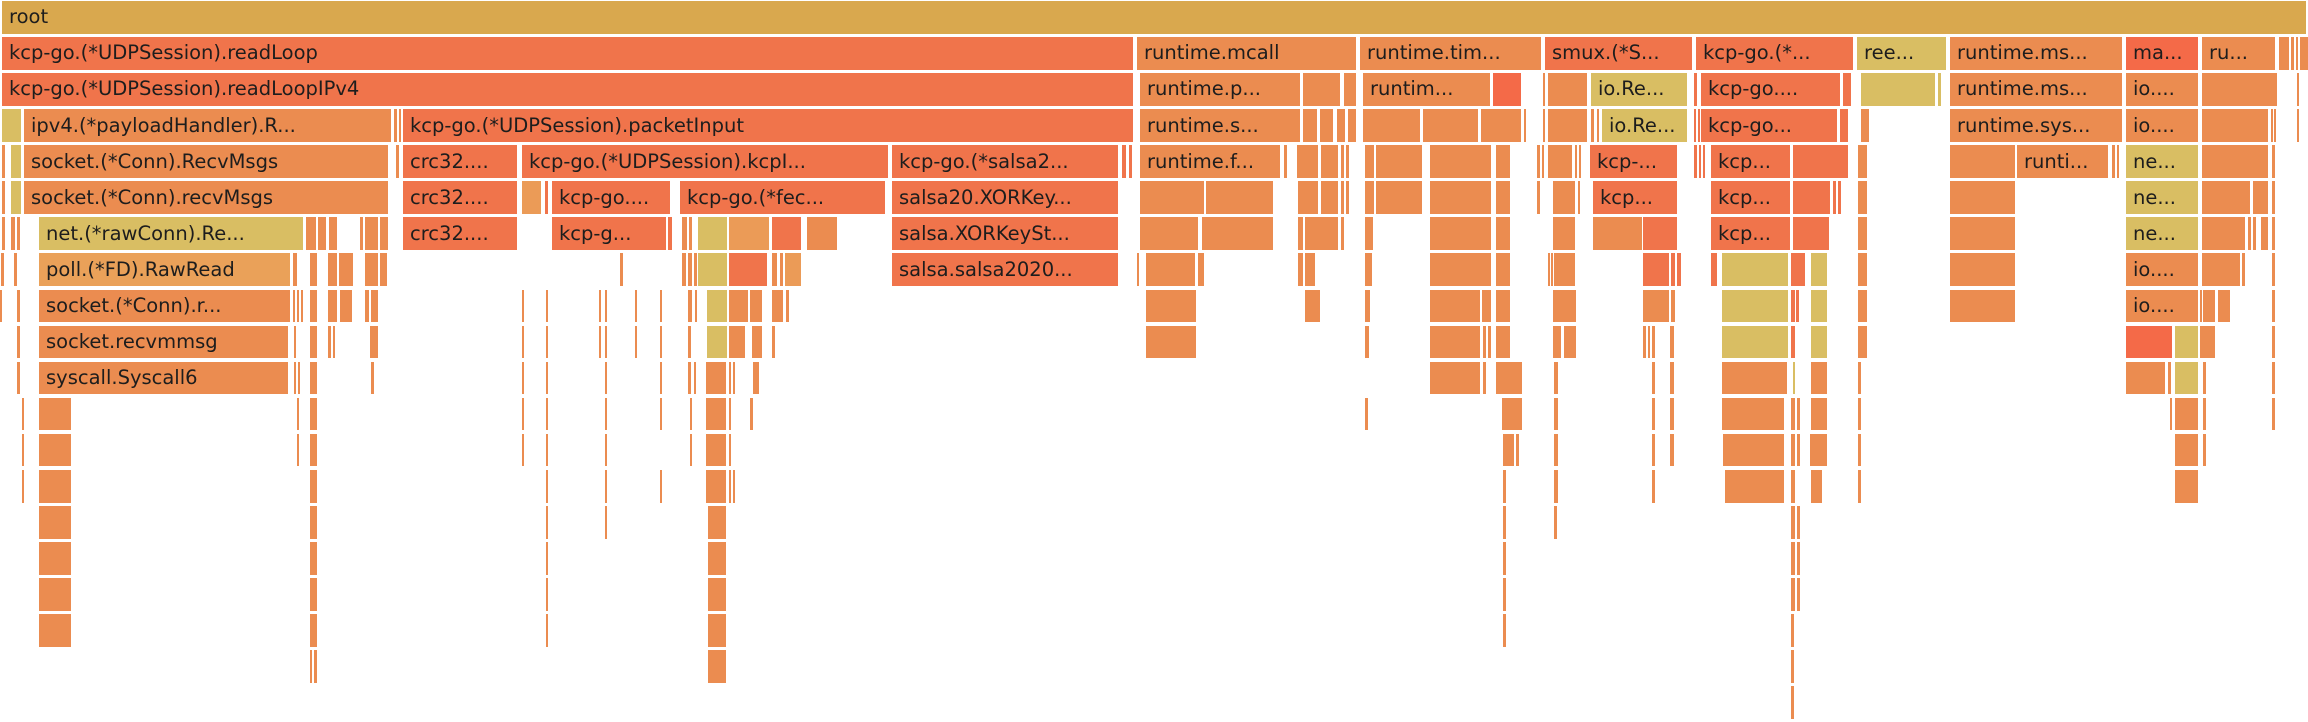  What do you see at coordinates (1154, 17) in the screenshot?
I see `frame-root: root` at bounding box center [1154, 17].